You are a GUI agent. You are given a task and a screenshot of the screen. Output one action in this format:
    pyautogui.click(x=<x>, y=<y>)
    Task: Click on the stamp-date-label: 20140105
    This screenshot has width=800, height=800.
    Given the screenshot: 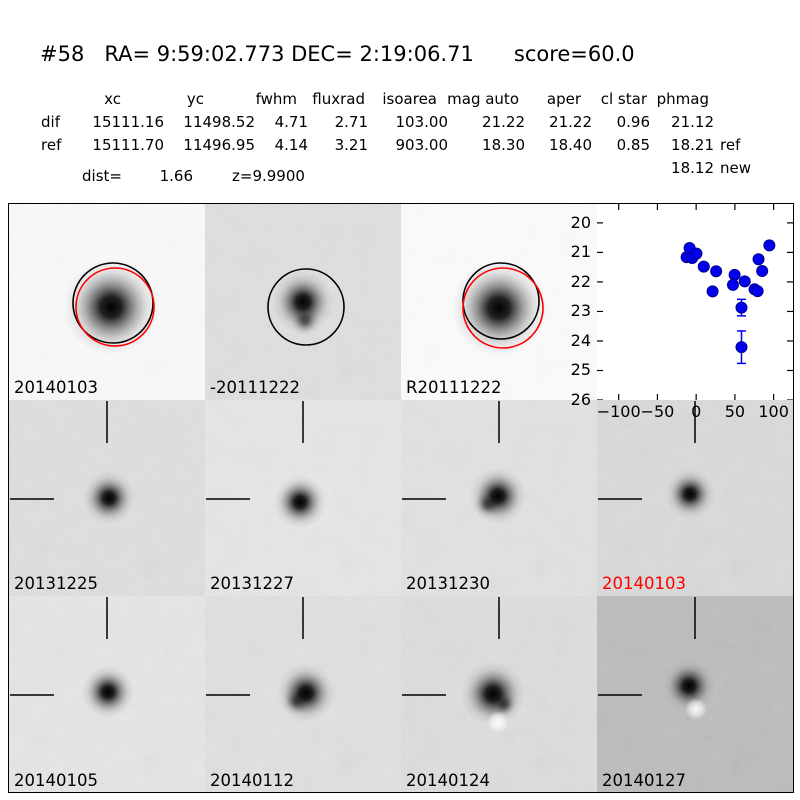 What is the action you would take?
    pyautogui.click(x=56, y=780)
    